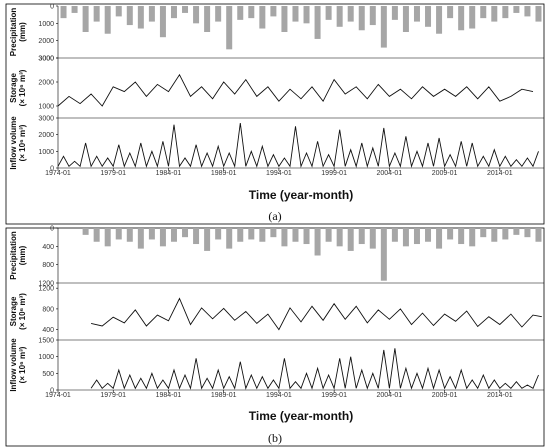 The width and height of the screenshot is (550, 448). I want to click on storage-y-tick-label: 400, so click(48, 330).